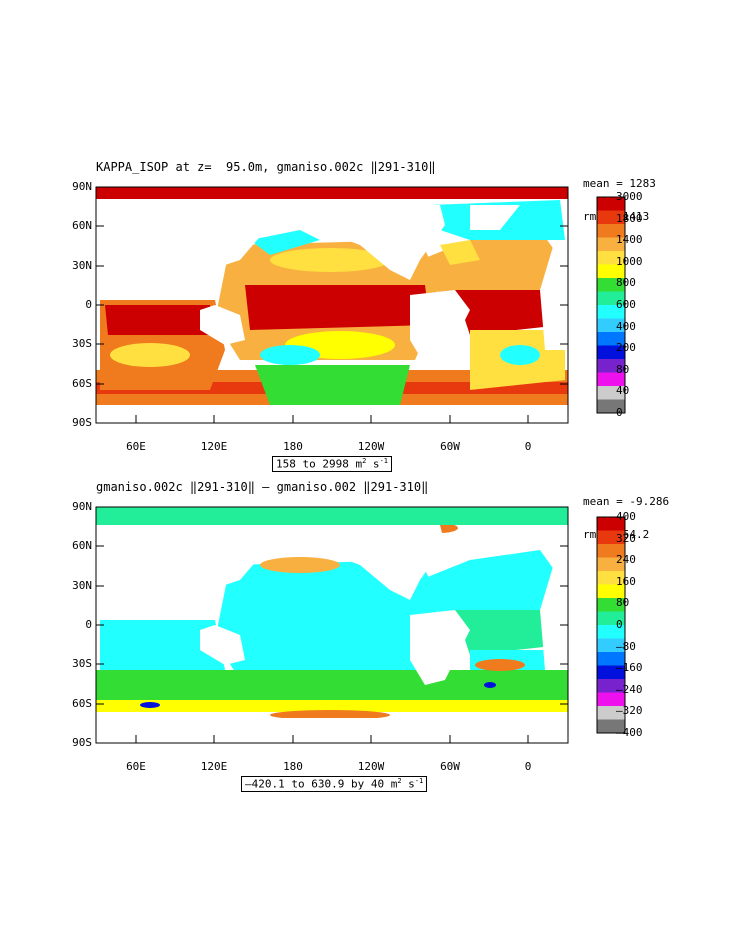 The image size is (733, 945). Describe the element at coordinates (450, 766) in the screenshot. I see `bottom-lon-60w: 60W` at that location.